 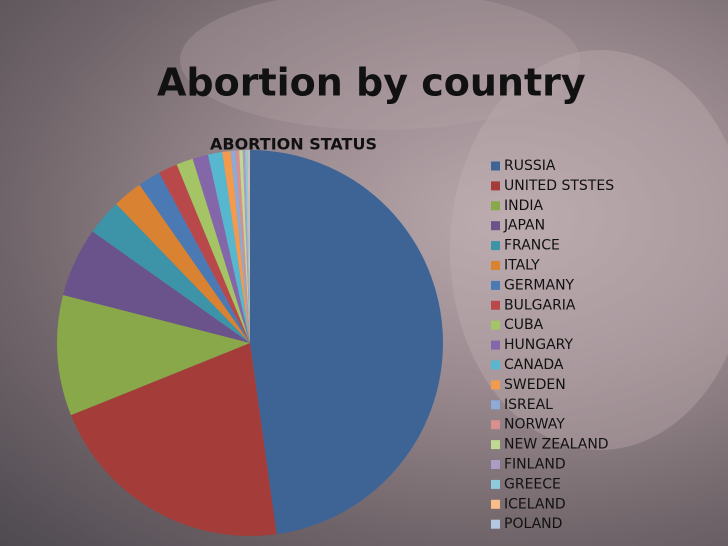 I want to click on legend-label: GREECE, so click(x=532, y=484).